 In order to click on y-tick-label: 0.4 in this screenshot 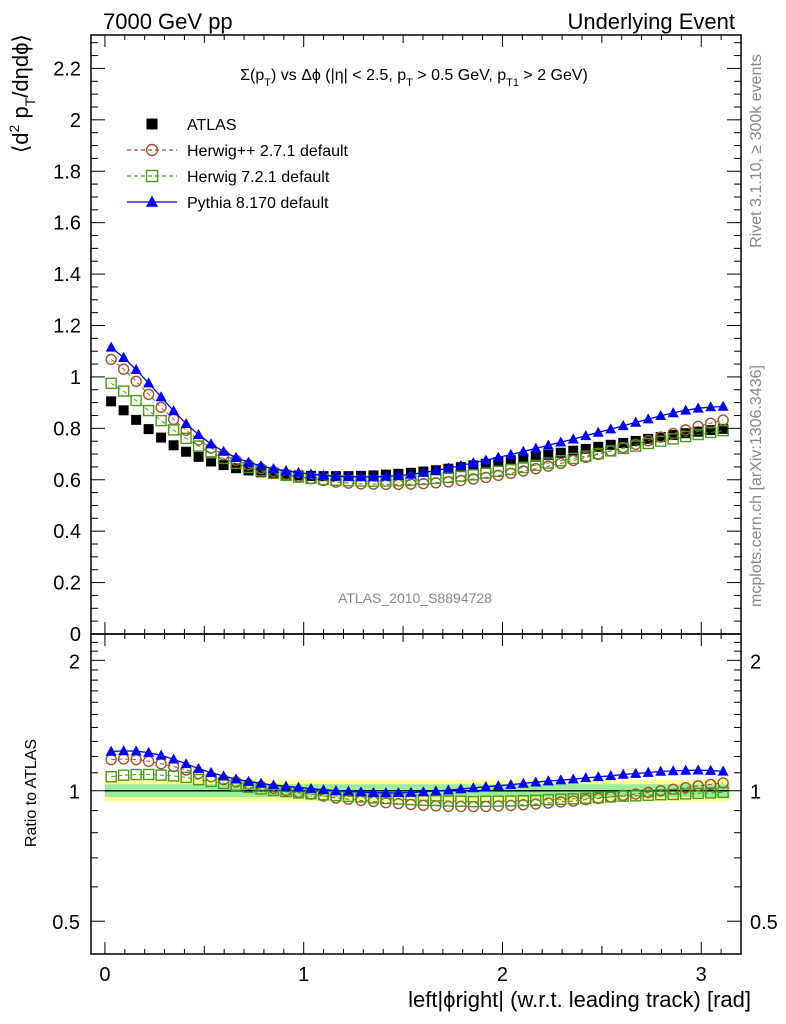, I will do `click(67, 532)`.